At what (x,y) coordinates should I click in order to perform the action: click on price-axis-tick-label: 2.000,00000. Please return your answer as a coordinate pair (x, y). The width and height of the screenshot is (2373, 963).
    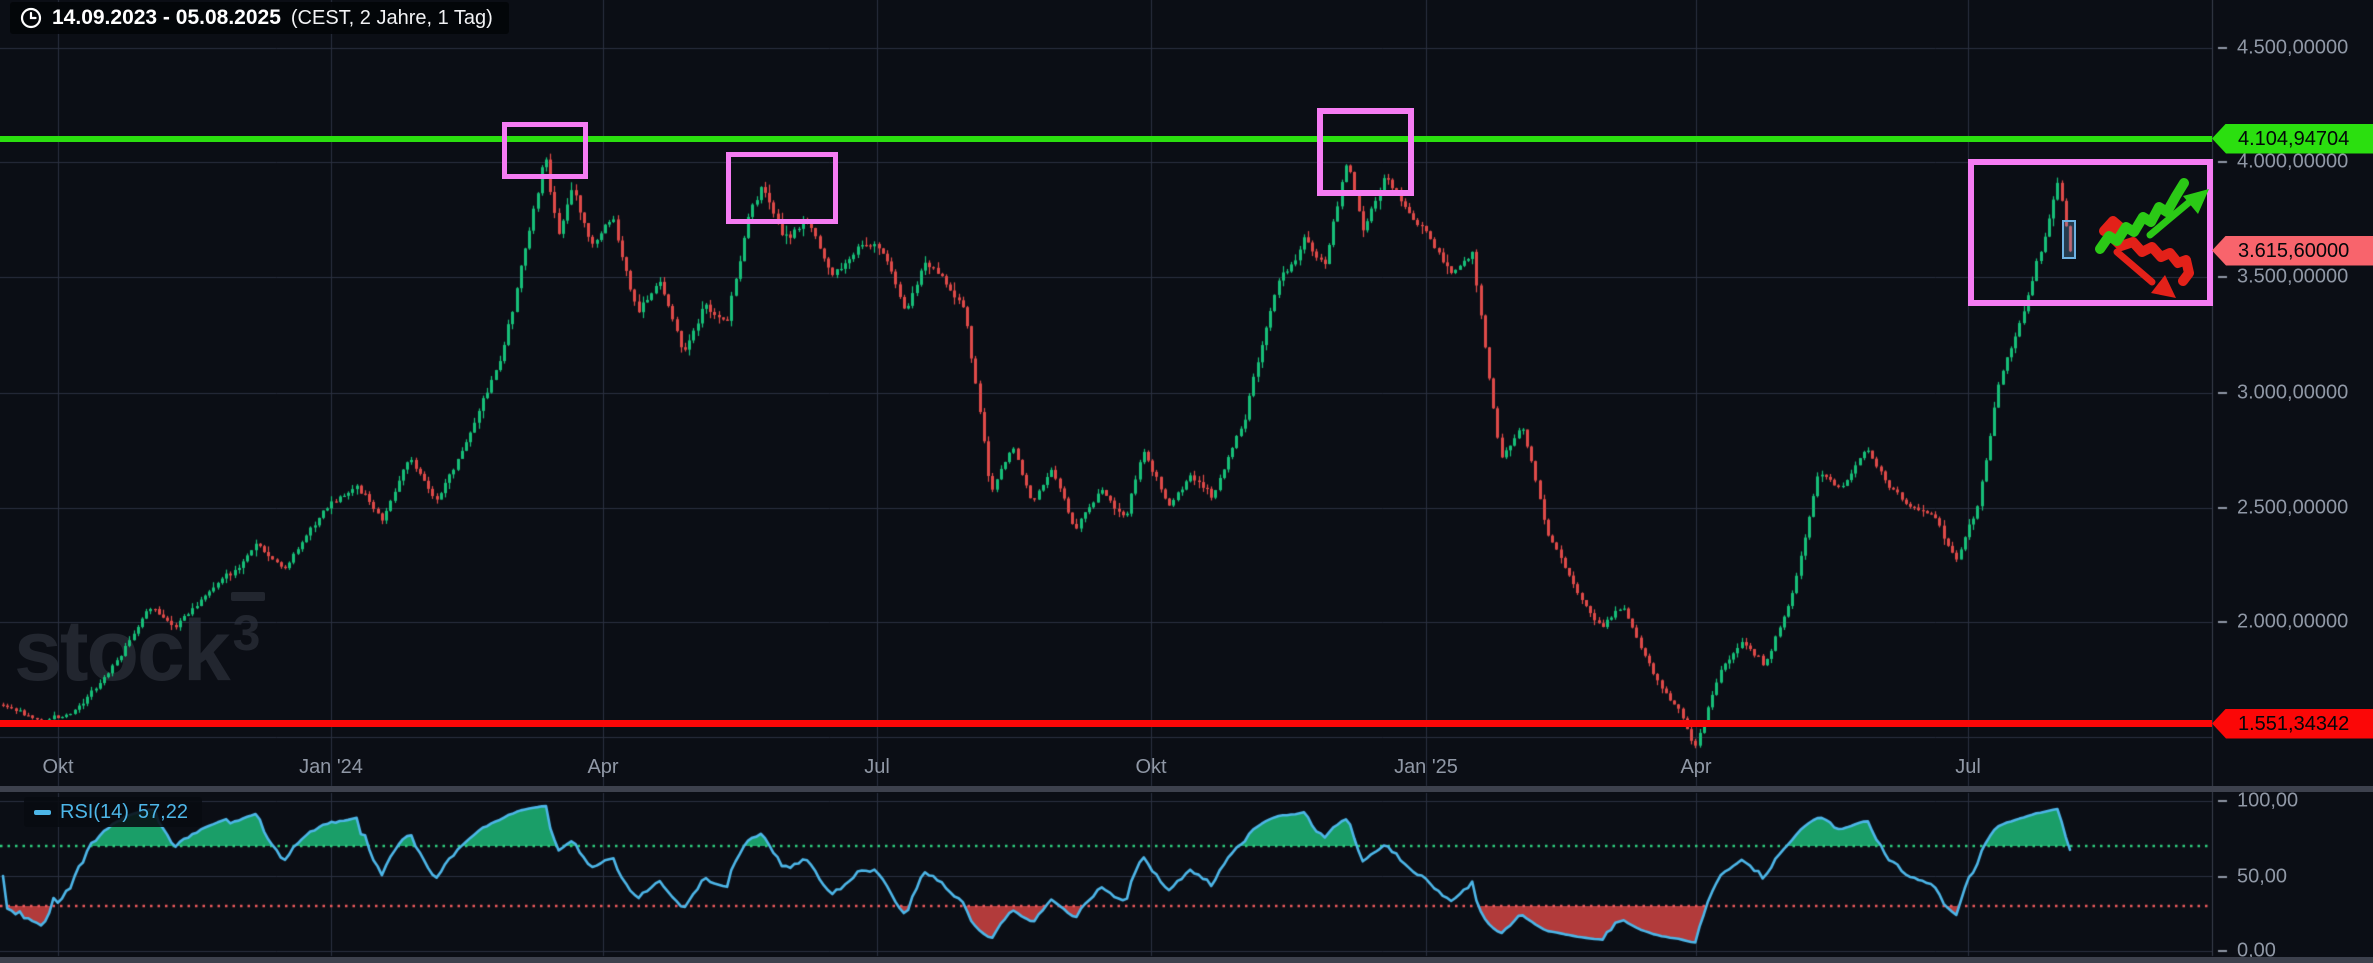
    Looking at the image, I should click on (2293, 621).